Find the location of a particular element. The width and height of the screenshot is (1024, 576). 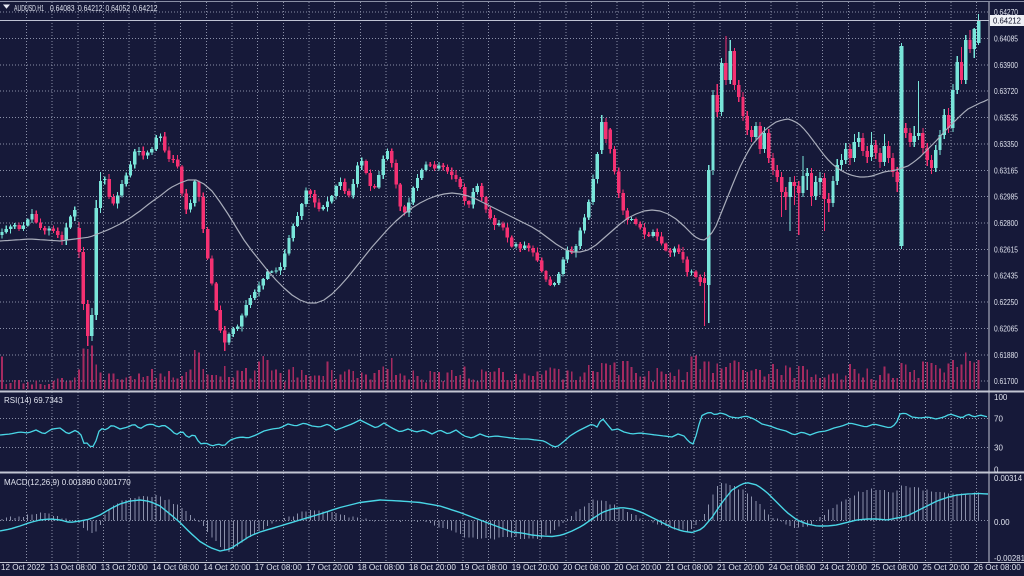

svg-text: 0.64085 is located at coordinates (1006, 39).